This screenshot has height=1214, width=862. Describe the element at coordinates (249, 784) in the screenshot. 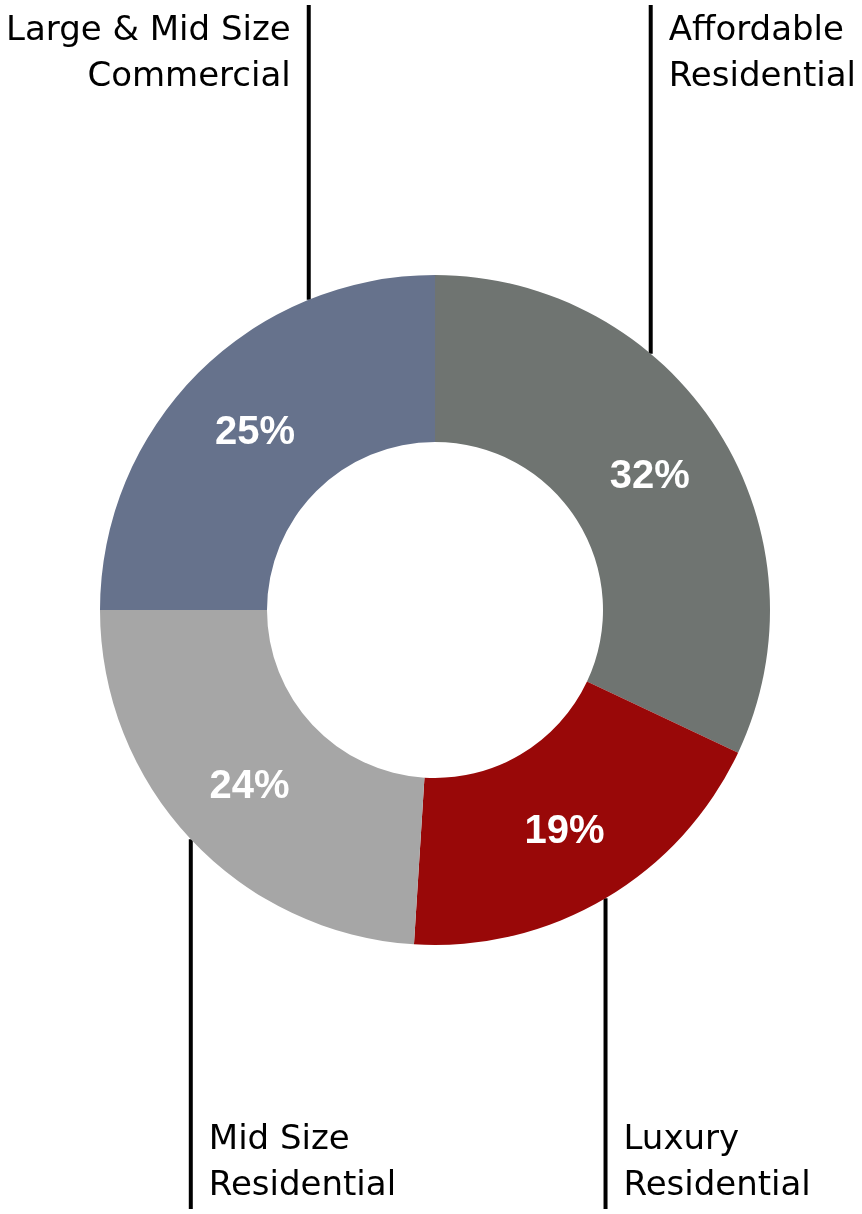

I see `data-label: 24%` at that location.